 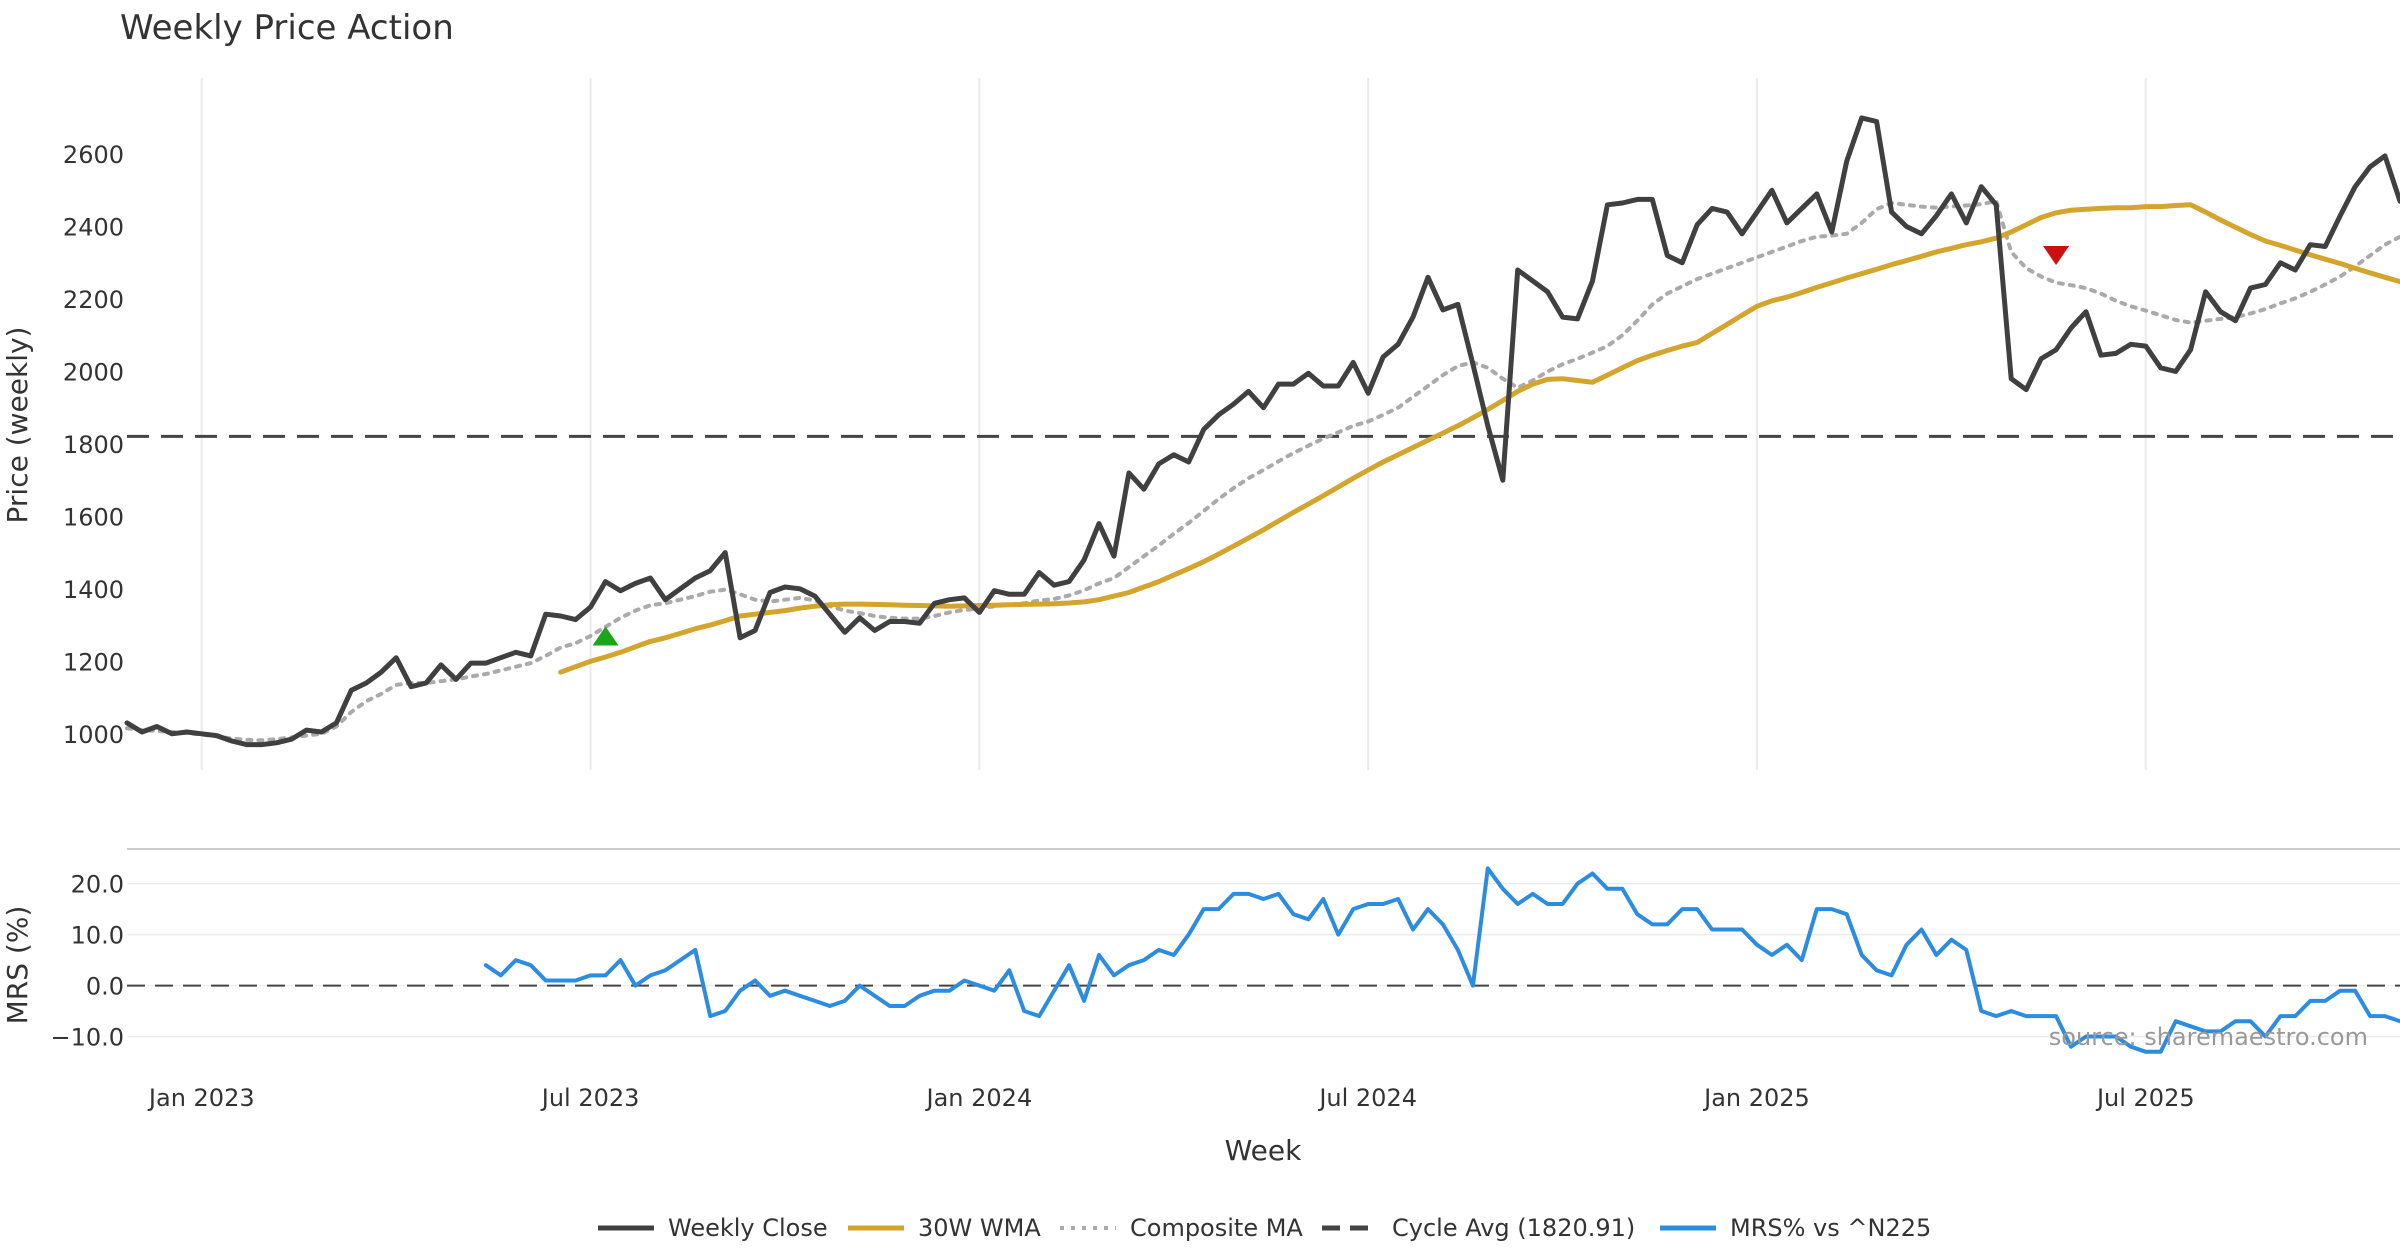 I want to click on price-tick-label: 2000, so click(x=93, y=372).